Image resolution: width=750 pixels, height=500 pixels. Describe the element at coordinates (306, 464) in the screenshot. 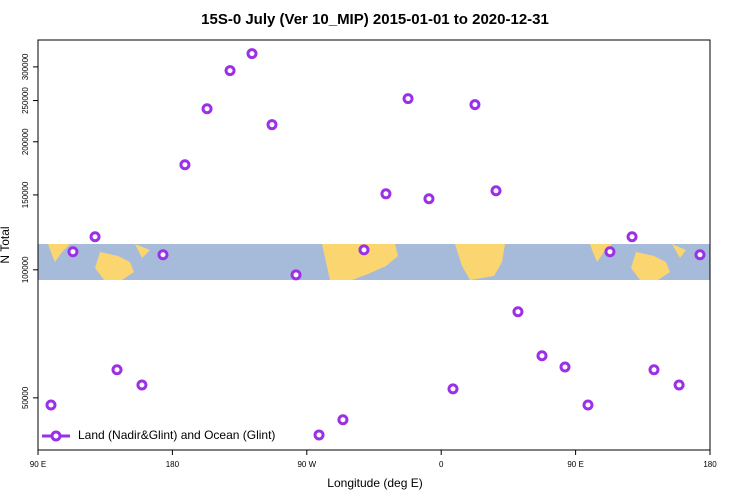

I see `x-tick-label: 90 W` at that location.